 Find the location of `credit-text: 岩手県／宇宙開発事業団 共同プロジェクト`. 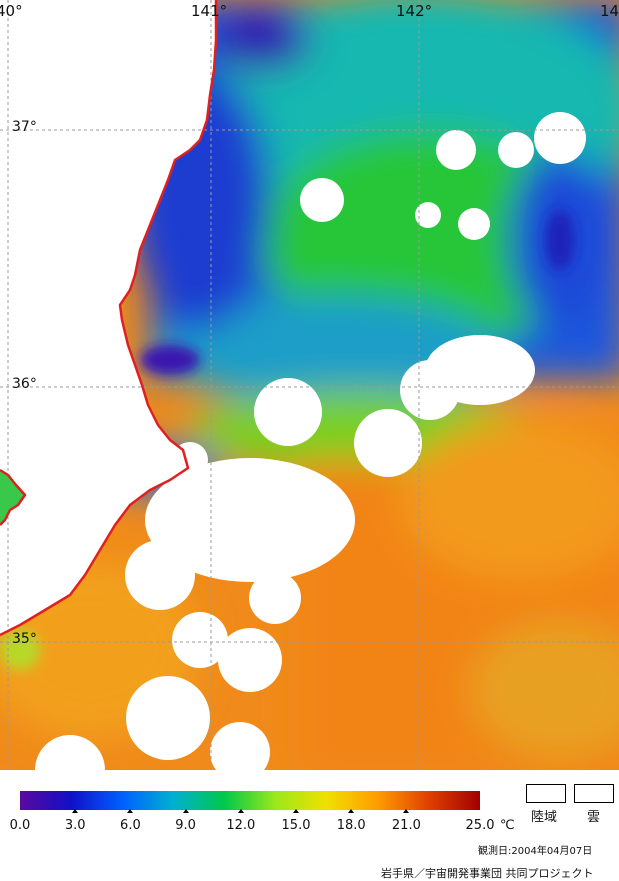

credit-text: 岩手県／宇宙開発事業団 共同プロジェクト is located at coordinates (487, 873).